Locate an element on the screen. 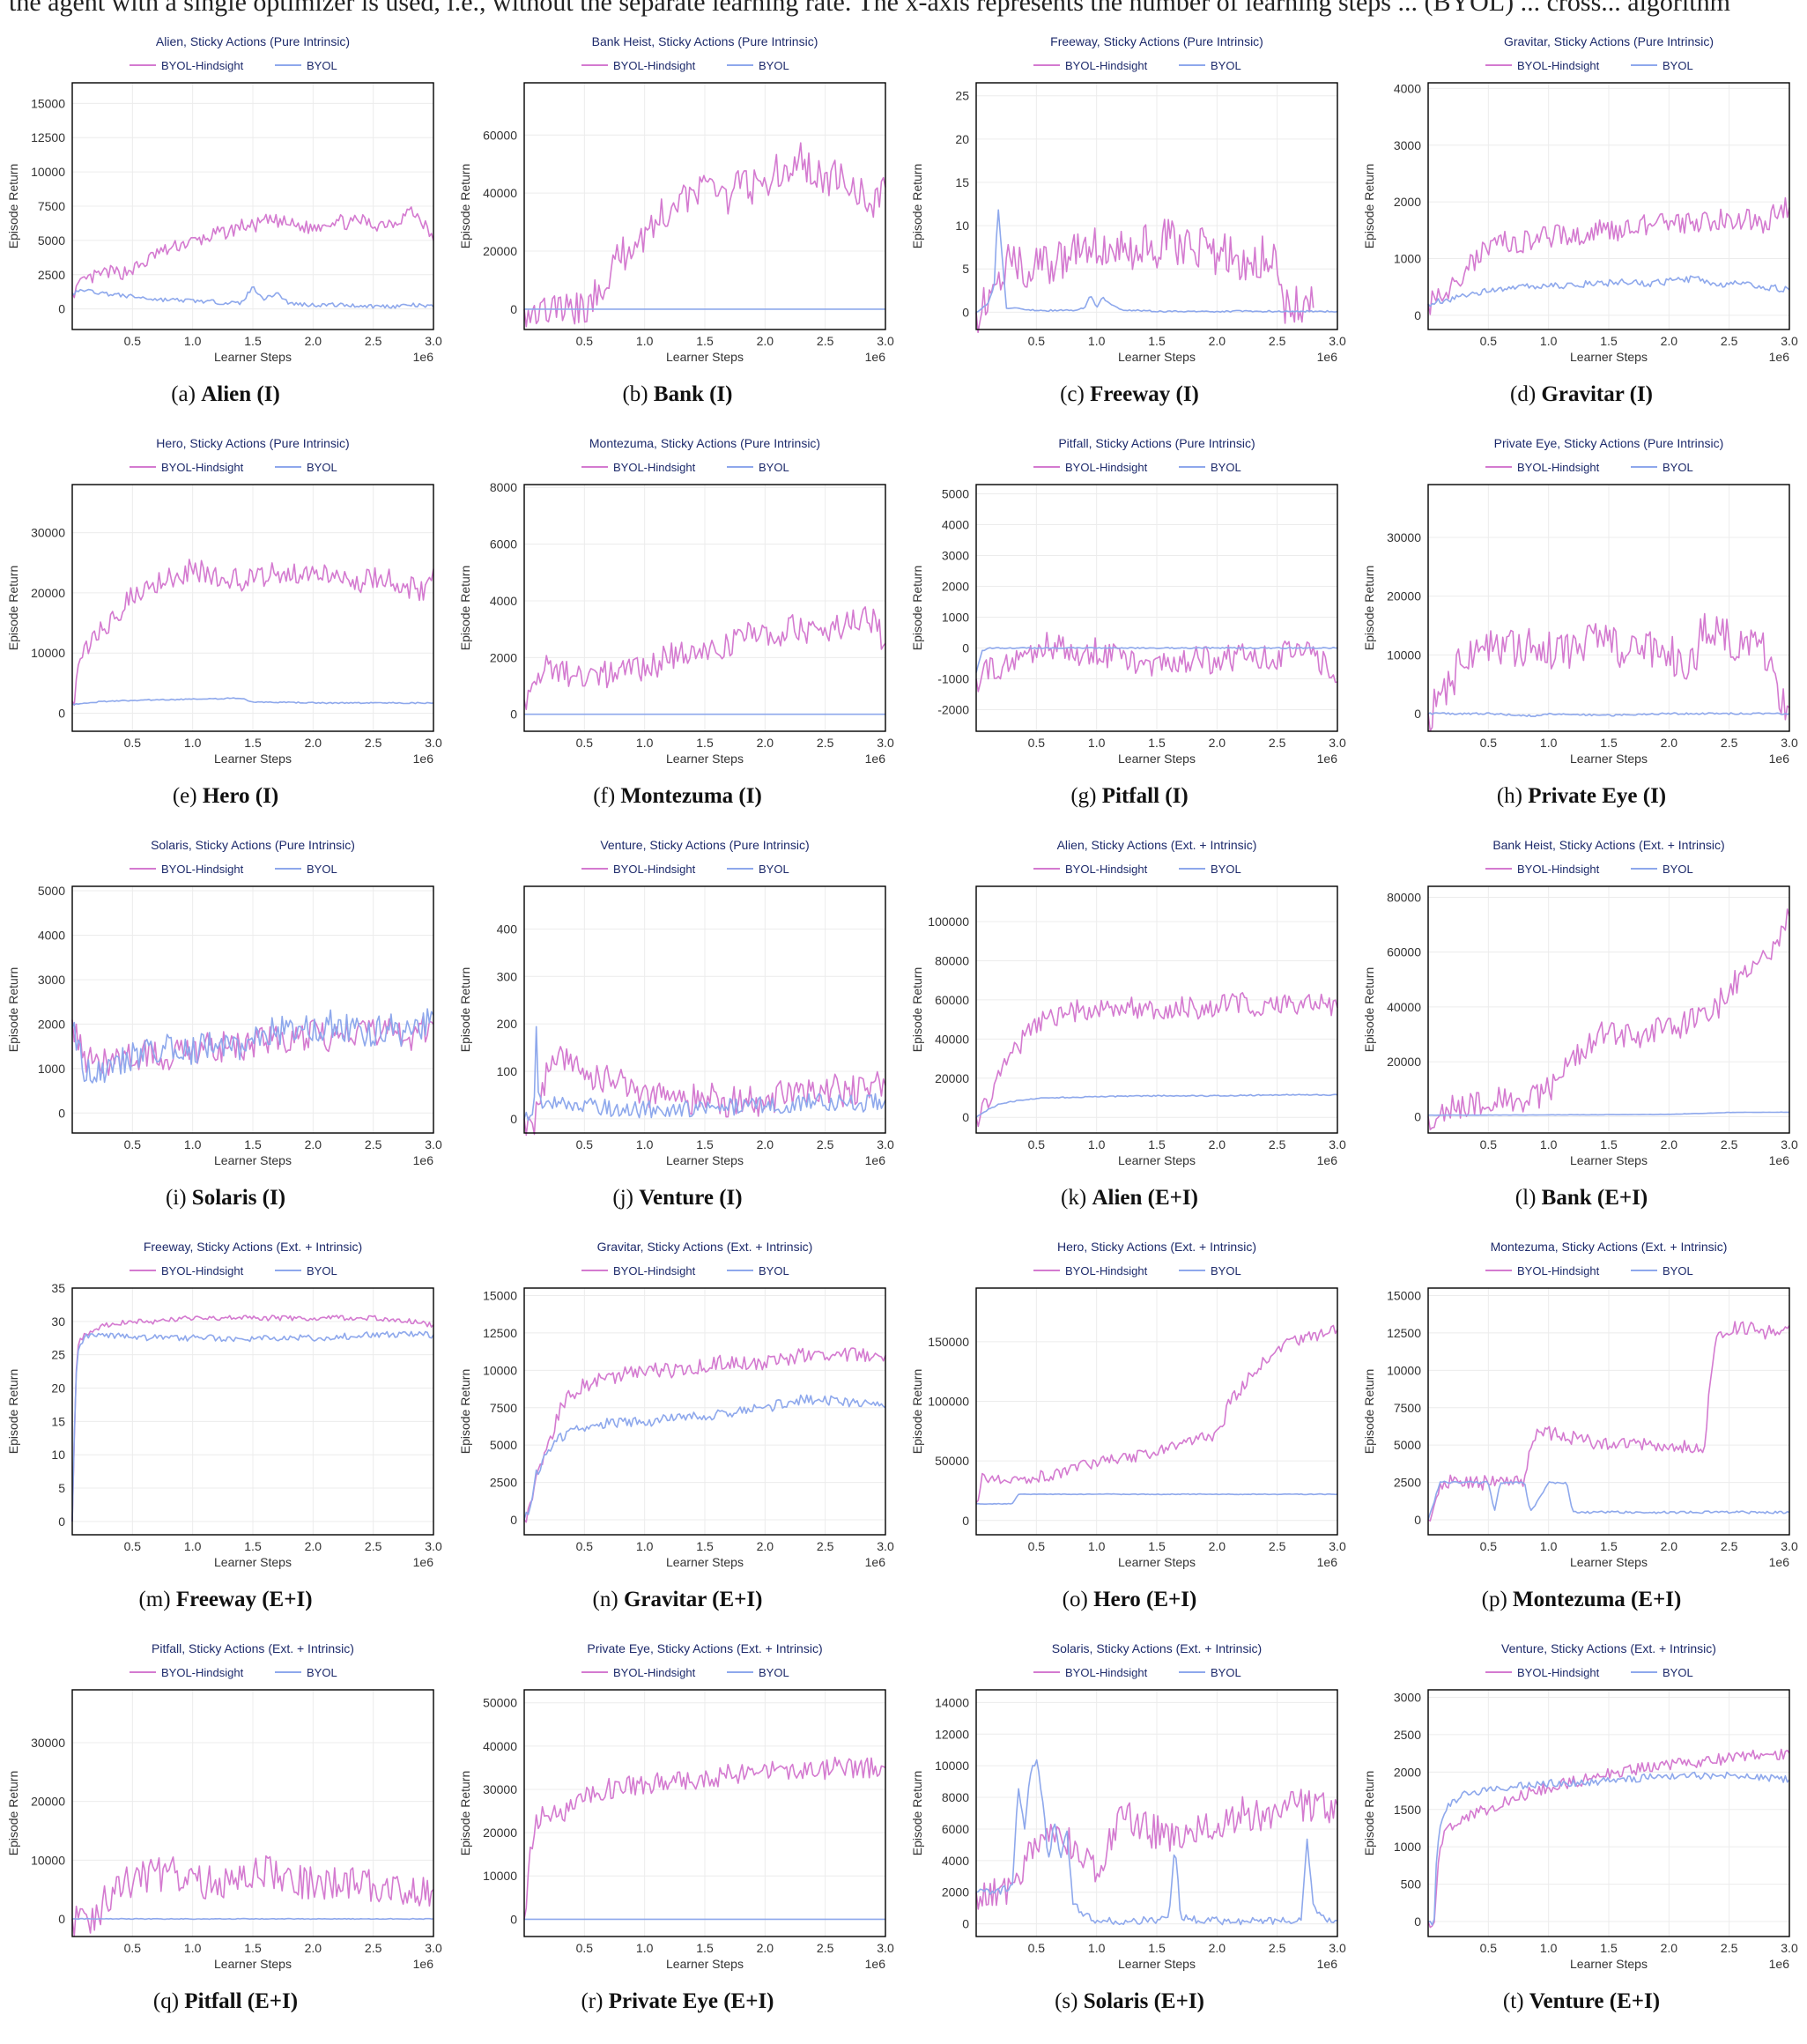  y-tick-label: 25 is located at coordinates (962, 96).